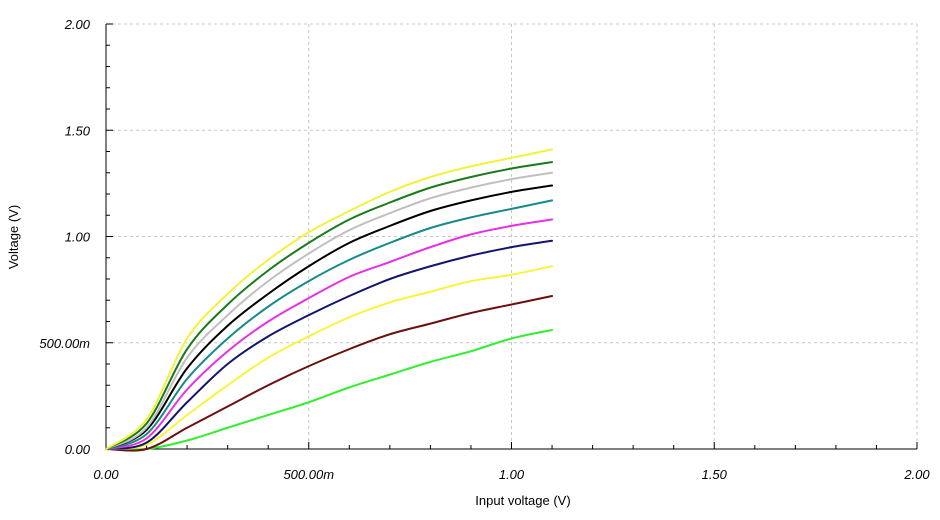  I want to click on y-axis-label: Voltage (V), so click(13, 237).